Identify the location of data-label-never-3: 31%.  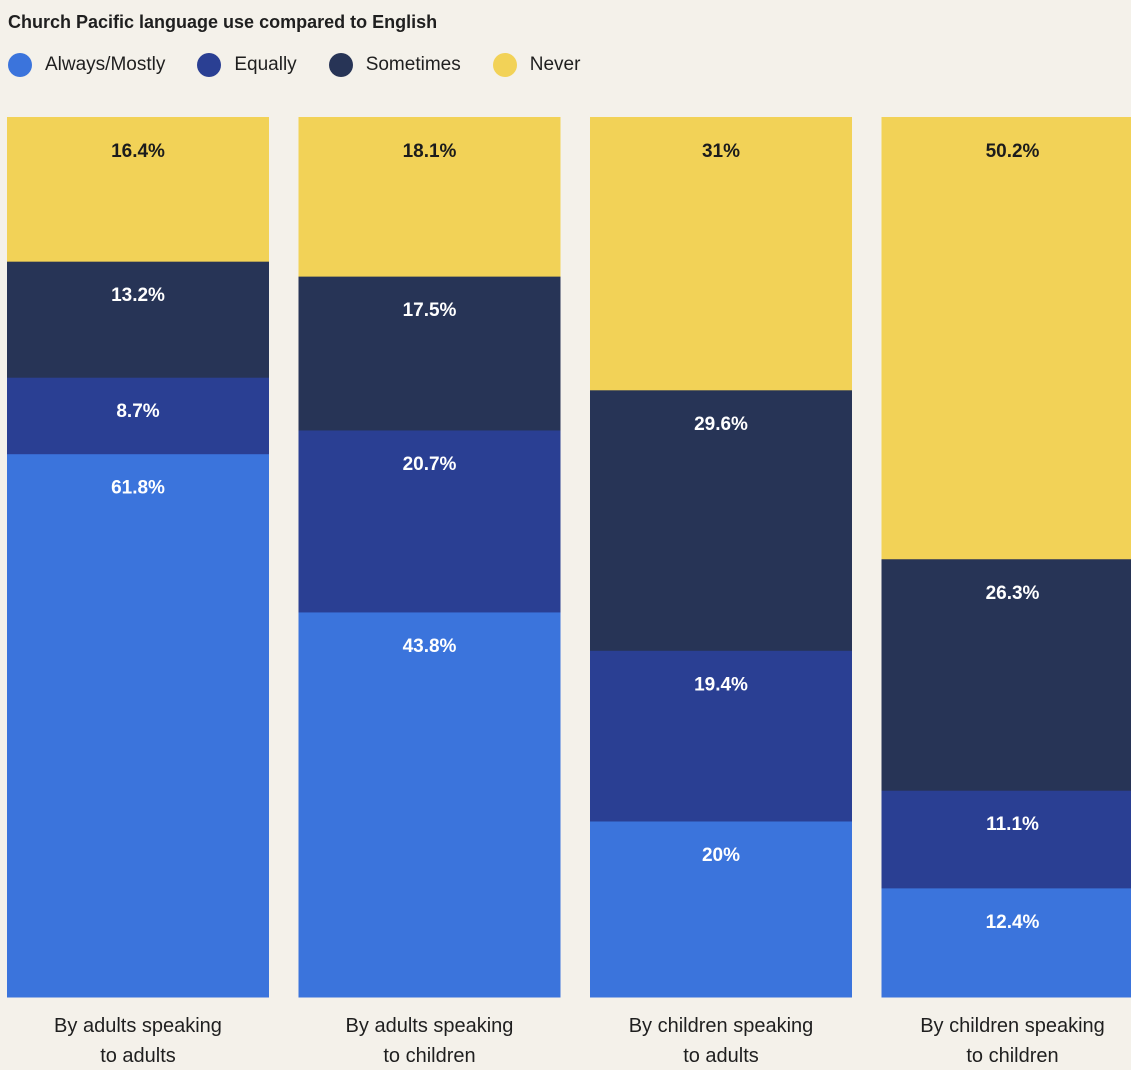
(721, 151).